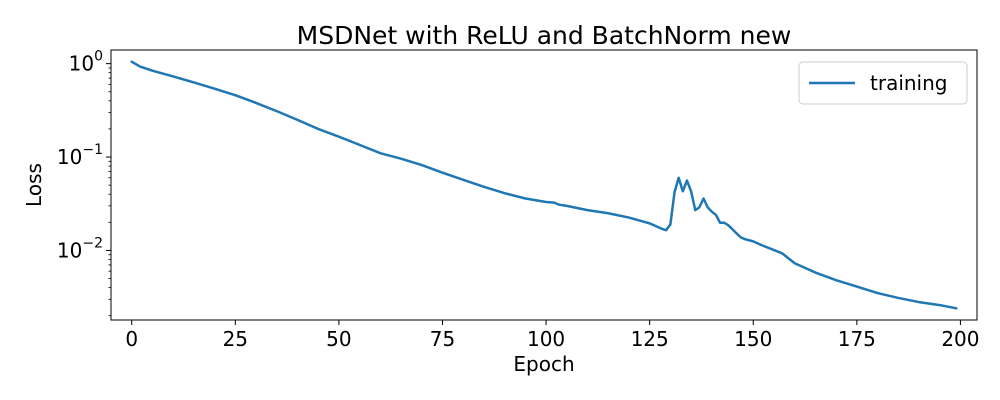  I want to click on x-tick-label: 50, so click(338, 339).